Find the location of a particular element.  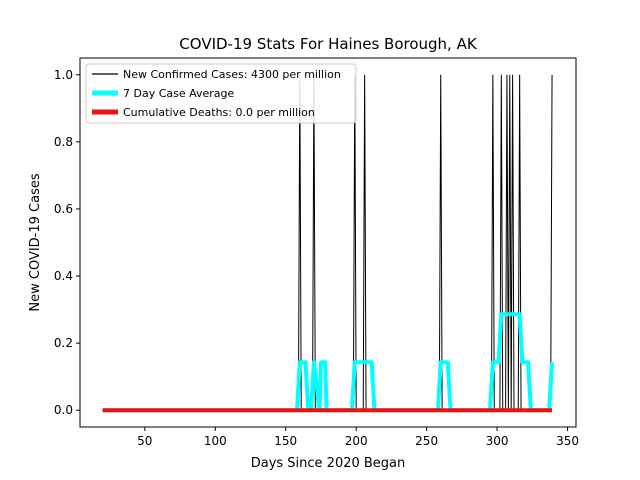

y-tick-label: 1.0 is located at coordinates (63, 75).